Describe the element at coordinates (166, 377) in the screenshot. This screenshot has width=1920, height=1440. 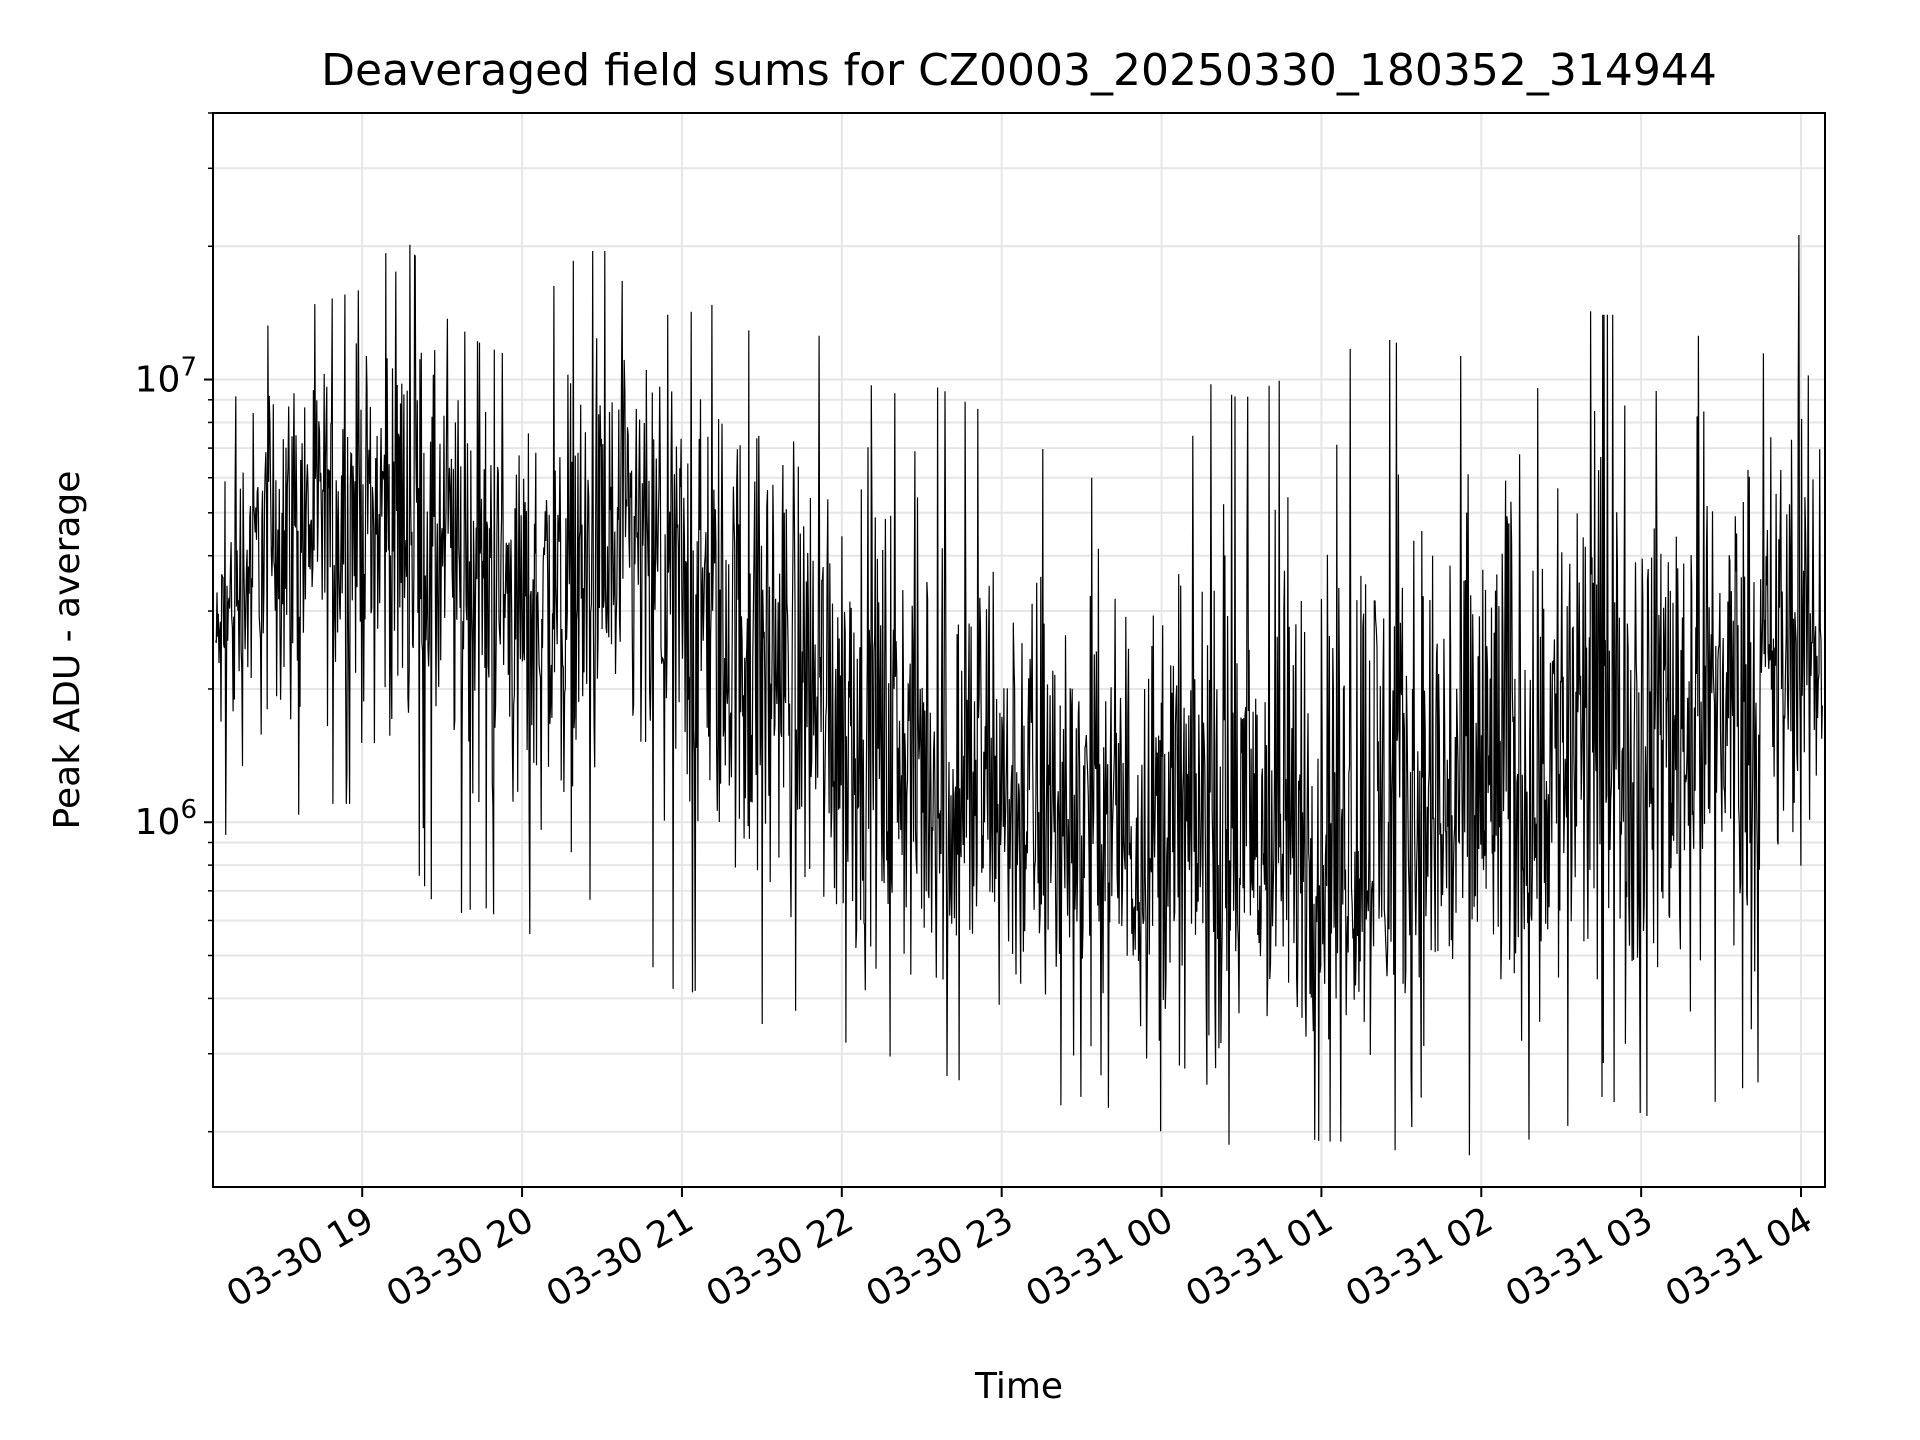
I see `y-tick-label: 10⁷` at that location.